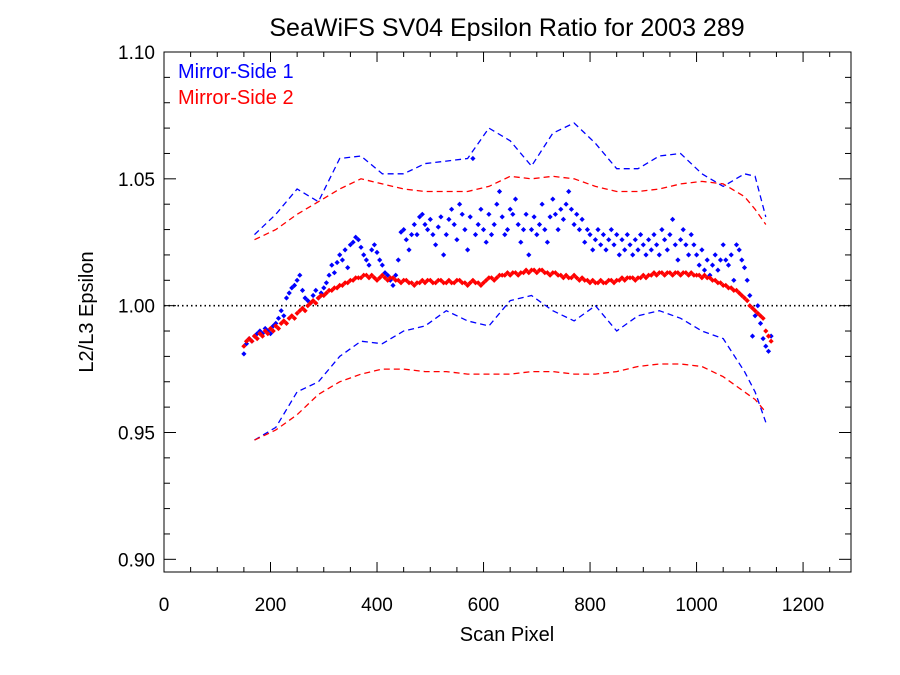 The image size is (900, 675). Describe the element at coordinates (507, 635) in the screenshot. I see `x-axis-label: Scan Pixel` at that location.